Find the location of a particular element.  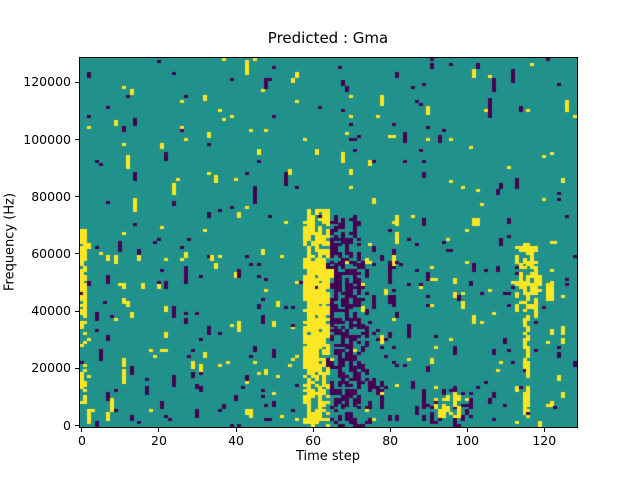

y-tick-label: 0 is located at coordinates (67, 425).